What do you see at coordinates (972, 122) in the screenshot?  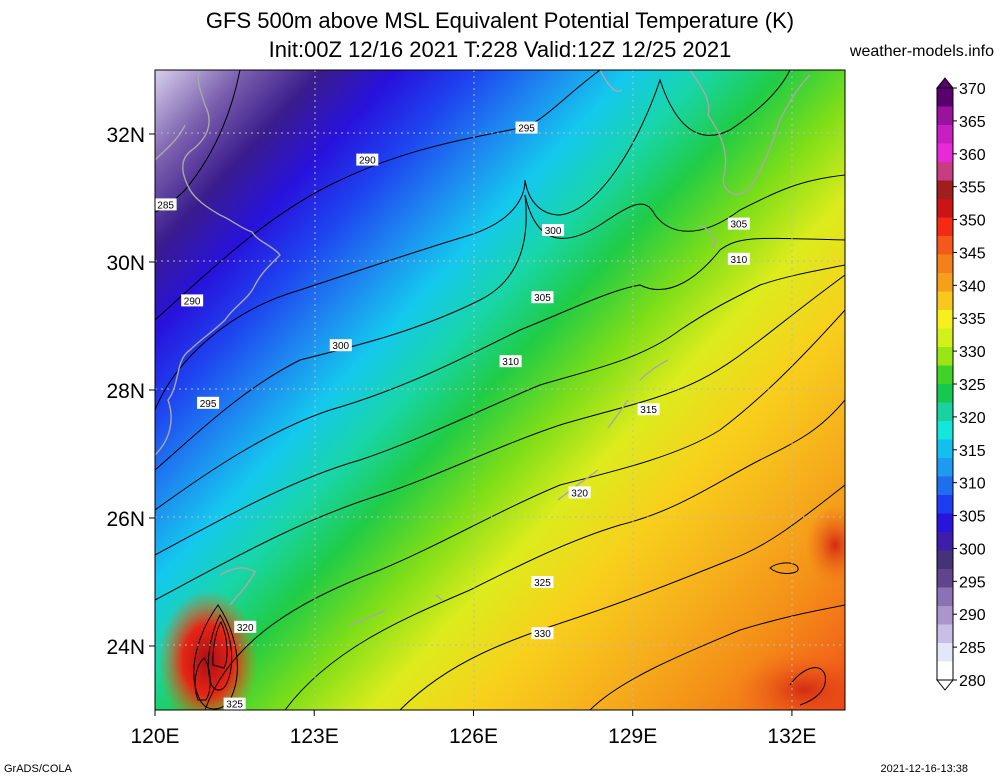 I see `colorbar-label: 365` at bounding box center [972, 122].